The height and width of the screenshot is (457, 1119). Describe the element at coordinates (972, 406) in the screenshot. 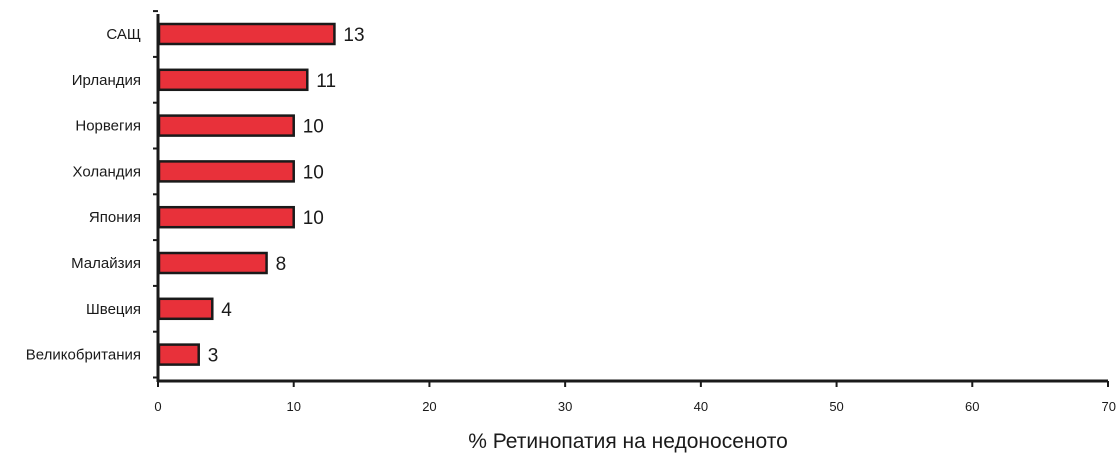

I see `x-tick-label: 60` at that location.